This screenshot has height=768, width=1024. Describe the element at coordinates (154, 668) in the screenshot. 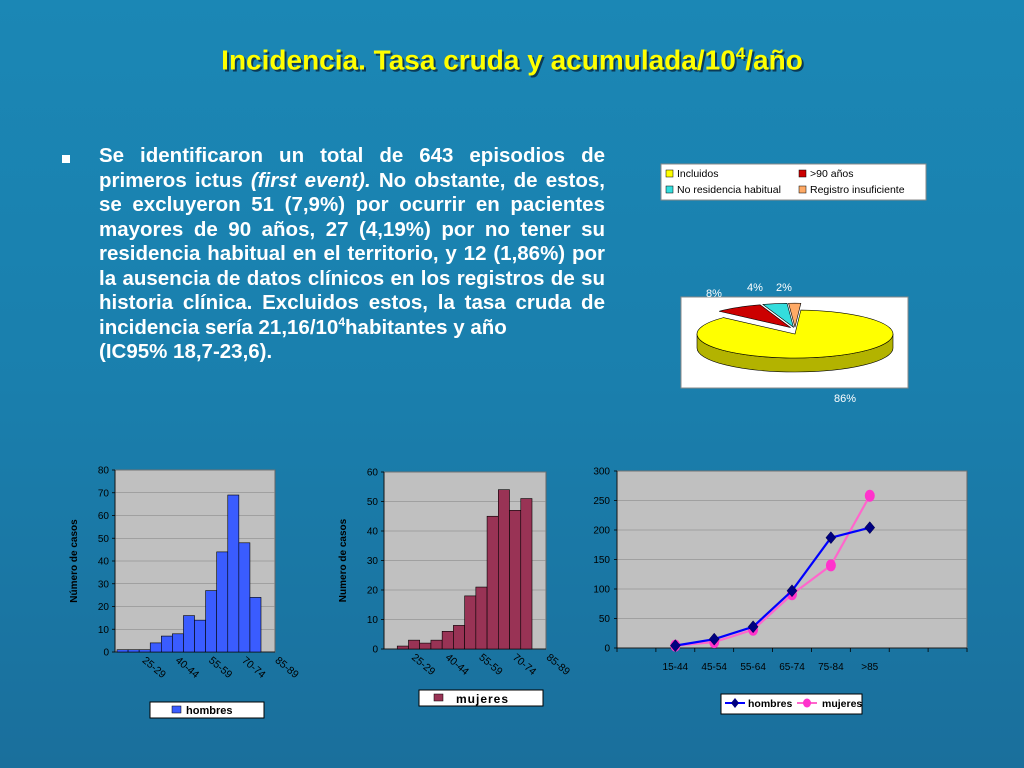

I see `hombres-chart-xtick-label: 25-29` at that location.